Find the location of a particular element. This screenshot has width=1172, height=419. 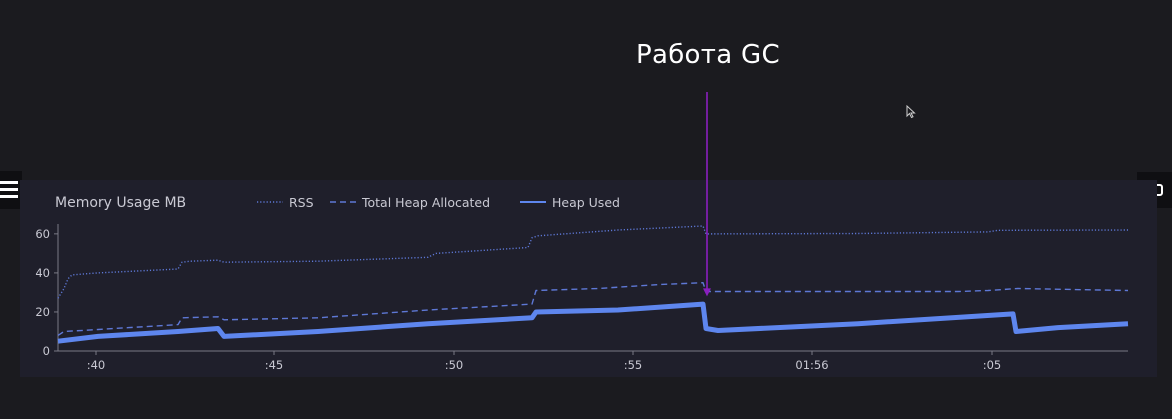

chart-title: Memory Usage MB is located at coordinates (120, 203).